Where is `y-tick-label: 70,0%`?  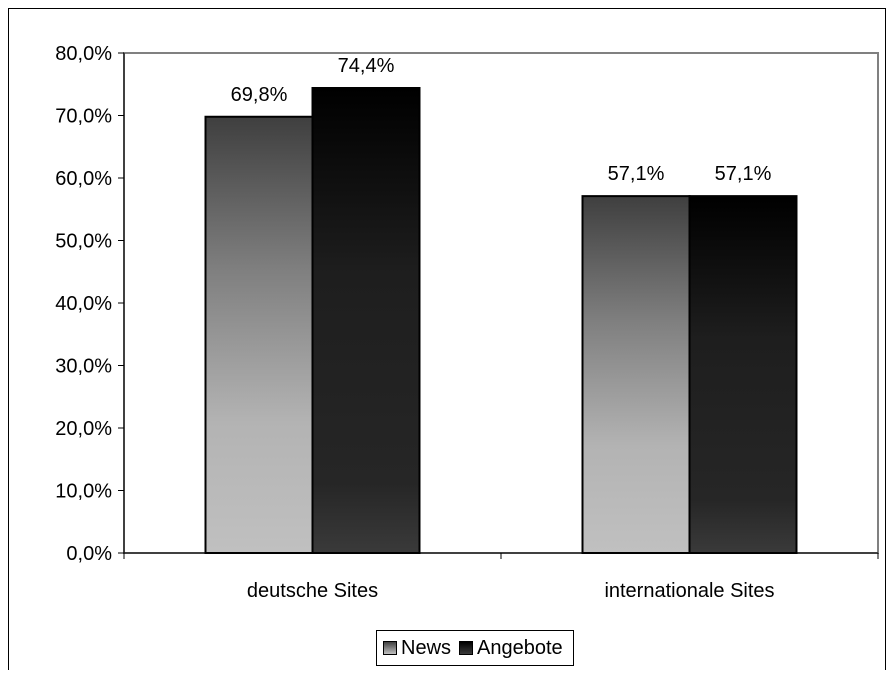
y-tick-label: 70,0% is located at coordinates (83, 117).